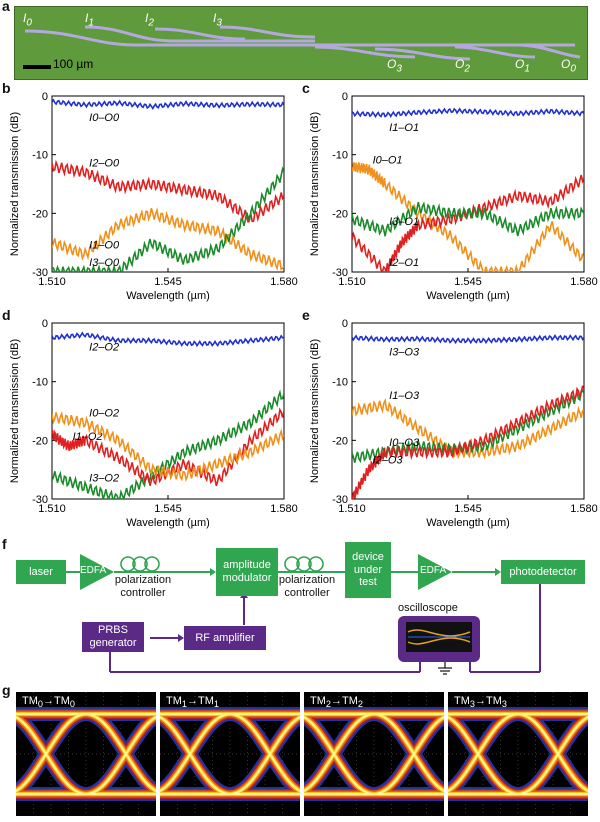 The height and width of the screenshot is (822, 600). Describe the element at coordinates (104, 348) in the screenshot. I see `series-label: I2–O2` at that location.